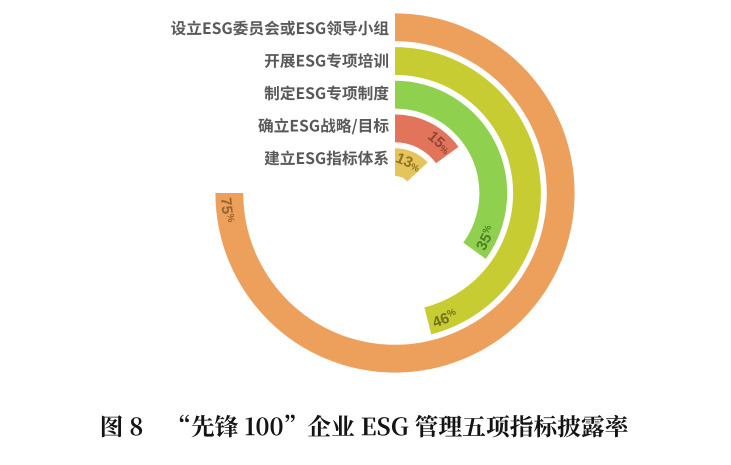  I want to click on value-number-1: 46, so click(441, 320).